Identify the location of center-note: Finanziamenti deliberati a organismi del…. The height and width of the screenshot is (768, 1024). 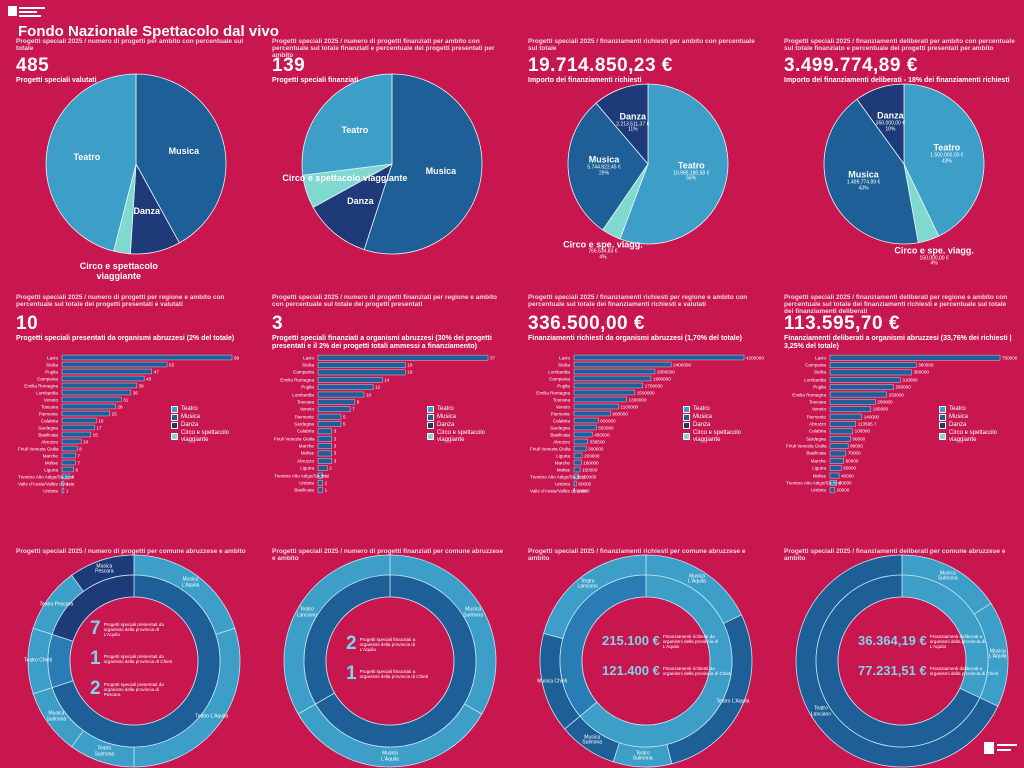
(957, 642).